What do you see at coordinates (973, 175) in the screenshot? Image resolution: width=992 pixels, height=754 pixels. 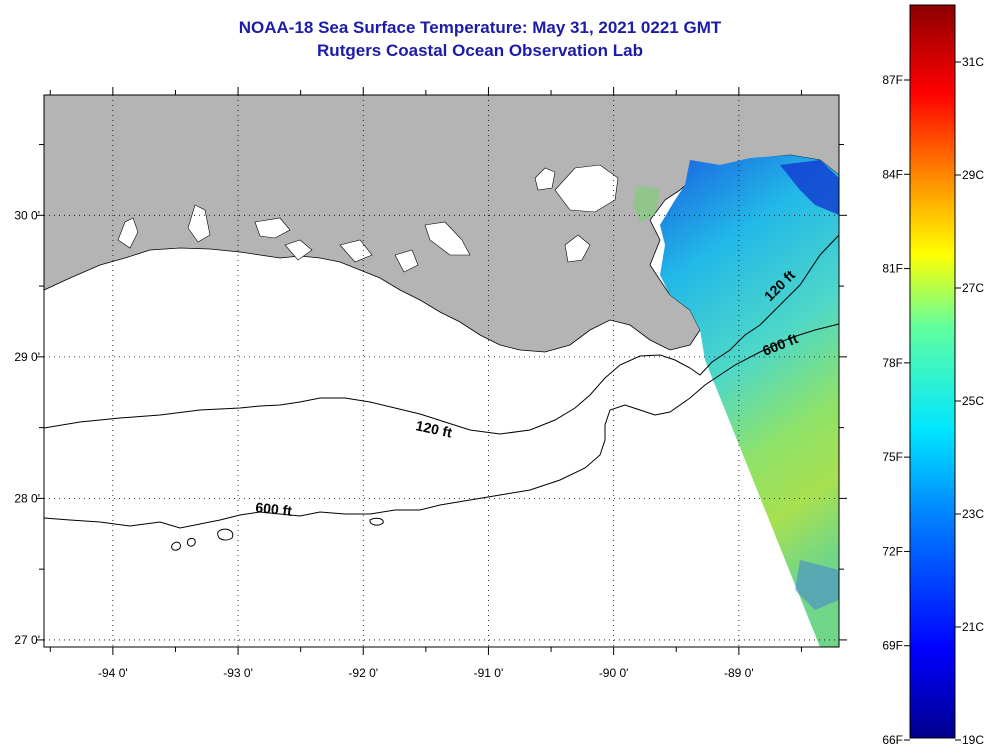 I see `colorbar-label-c: 29C` at bounding box center [973, 175].